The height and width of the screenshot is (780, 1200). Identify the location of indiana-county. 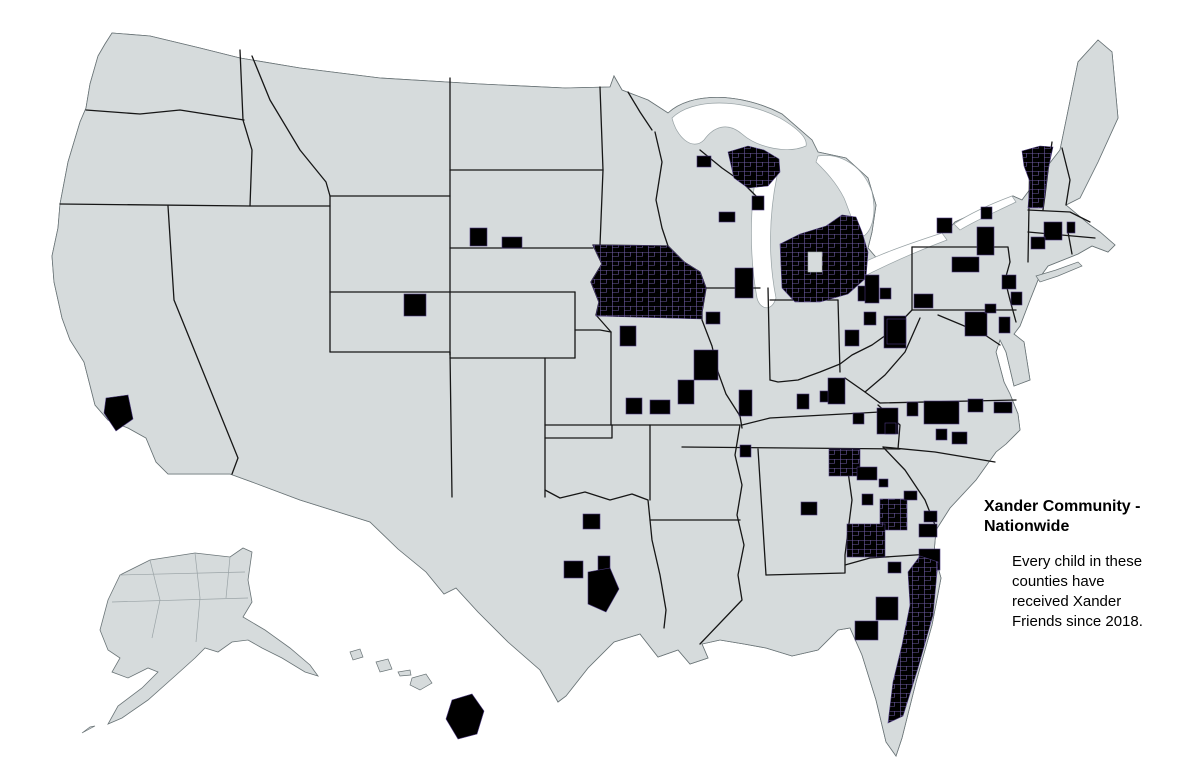
(852, 338).